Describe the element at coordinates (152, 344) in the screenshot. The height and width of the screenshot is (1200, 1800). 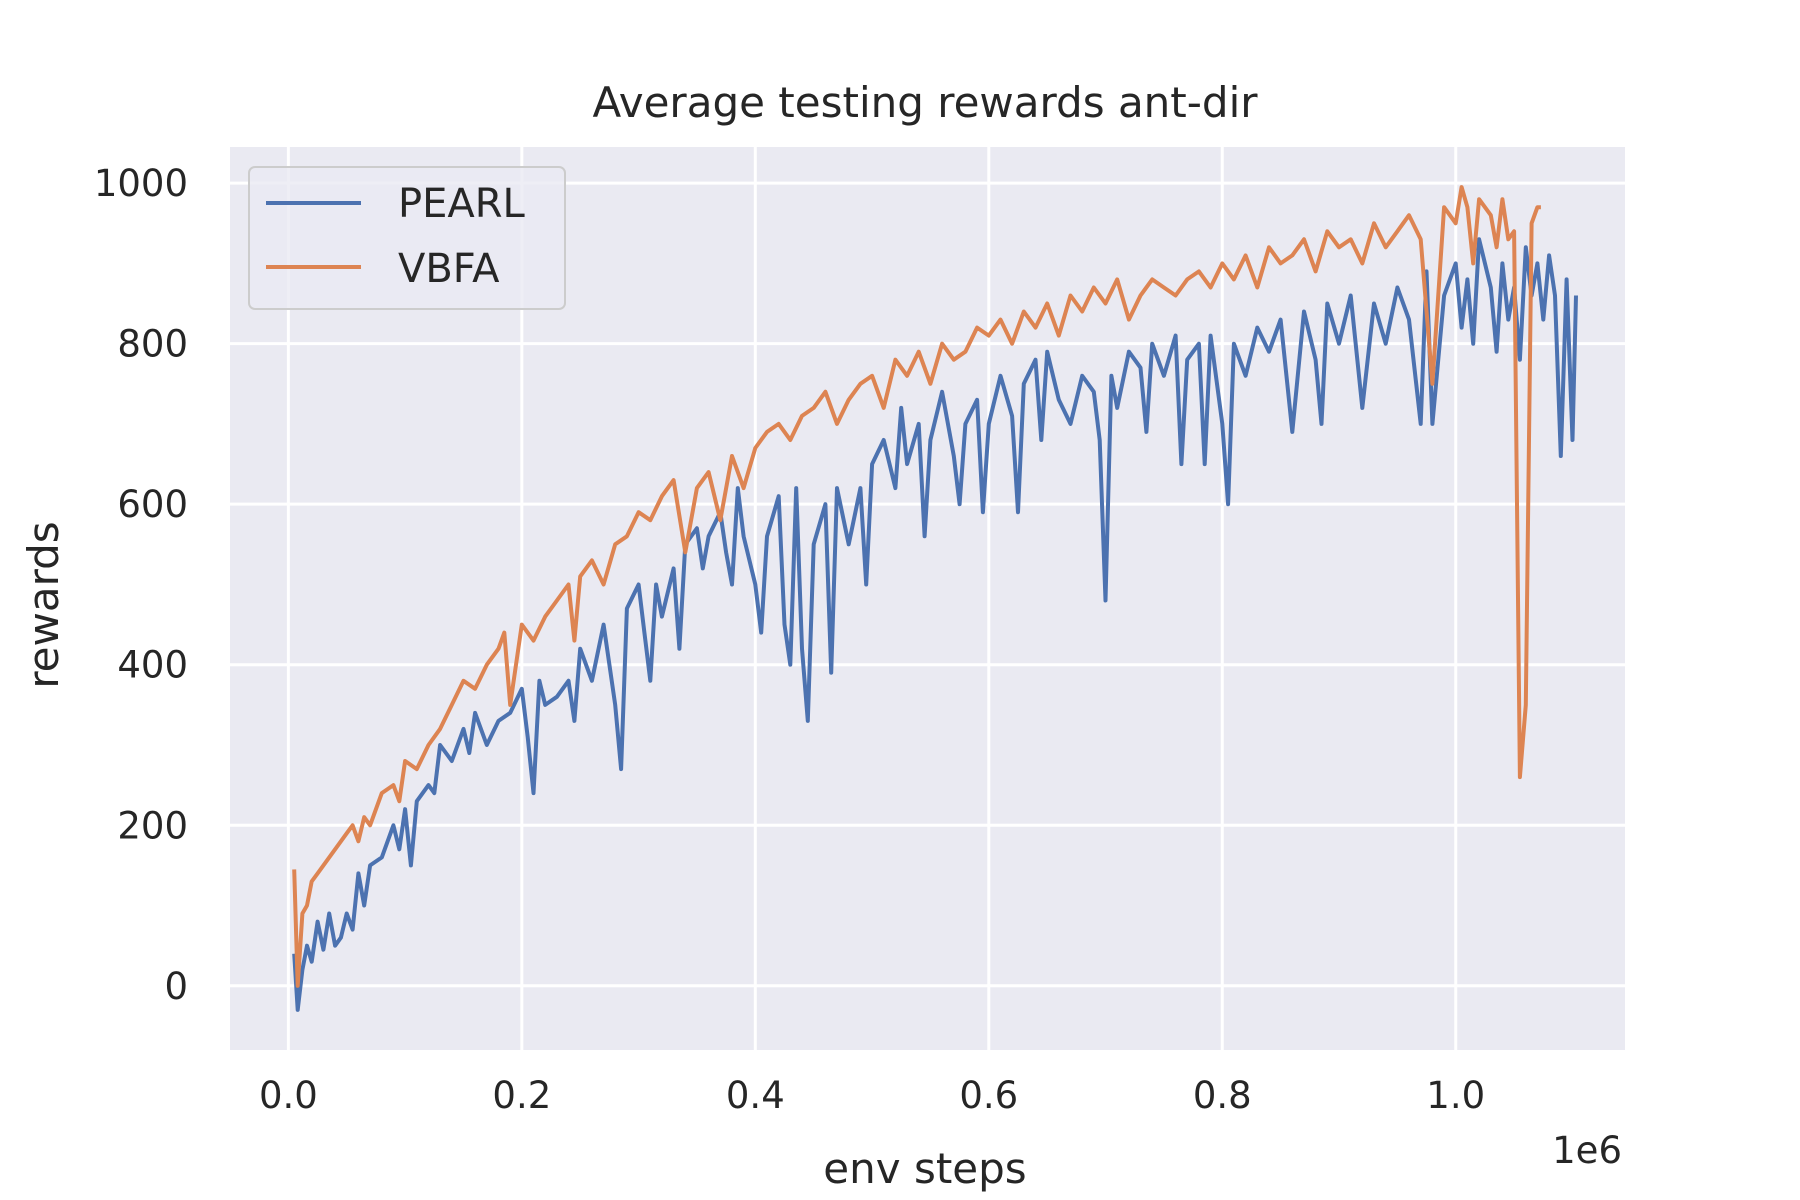
I see `y-tick-label: 800` at that location.